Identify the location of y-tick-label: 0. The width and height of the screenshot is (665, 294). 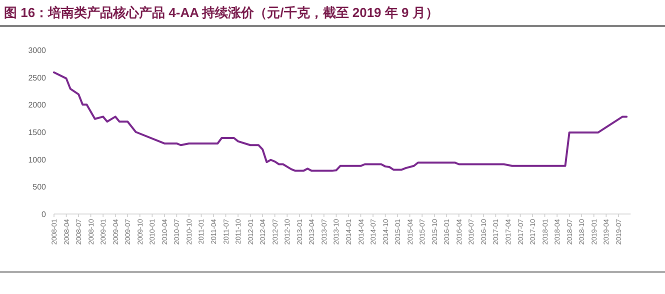
(44, 214).